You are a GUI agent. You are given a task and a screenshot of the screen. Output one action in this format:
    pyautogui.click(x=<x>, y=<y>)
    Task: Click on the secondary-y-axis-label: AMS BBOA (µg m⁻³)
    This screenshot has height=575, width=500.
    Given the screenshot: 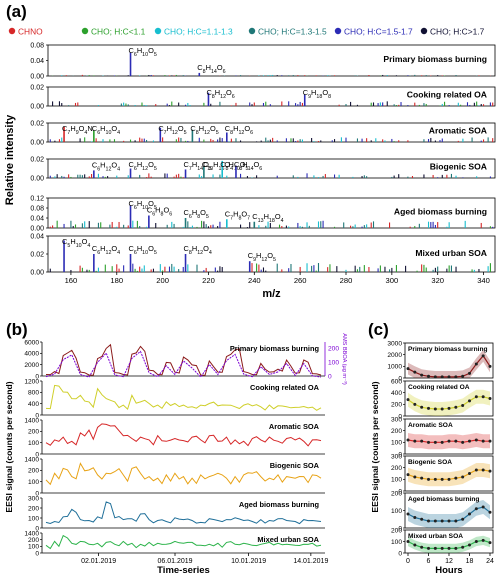 What is the action you would take?
    pyautogui.click(x=344, y=359)
    